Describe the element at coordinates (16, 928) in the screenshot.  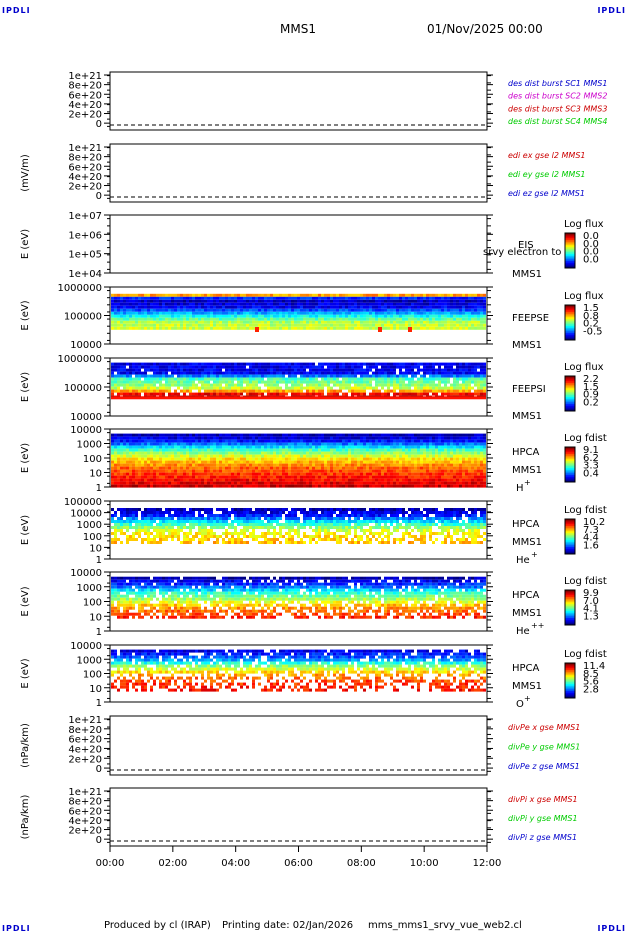
I see `corner-label-bottom-left: IPDLI` at that location.